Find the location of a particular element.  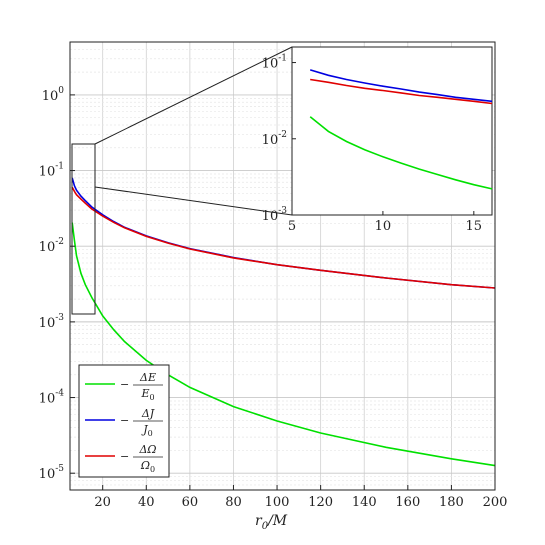

inset-background is located at coordinates (392, 131).